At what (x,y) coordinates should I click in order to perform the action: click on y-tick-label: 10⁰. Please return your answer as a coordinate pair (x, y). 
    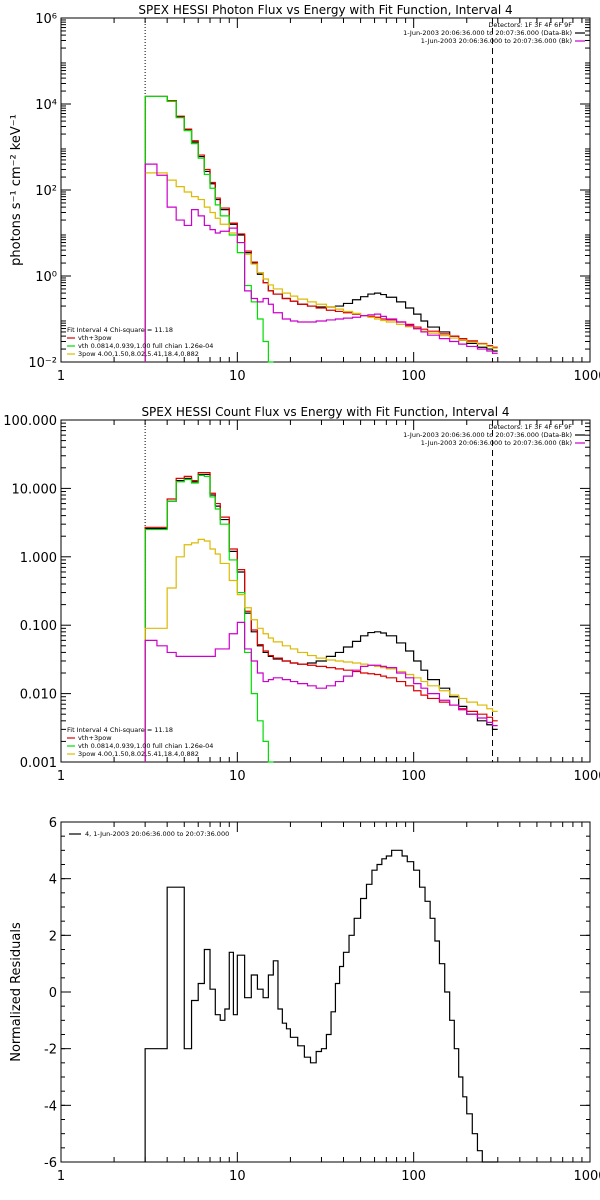
    Looking at the image, I should click on (46, 277).